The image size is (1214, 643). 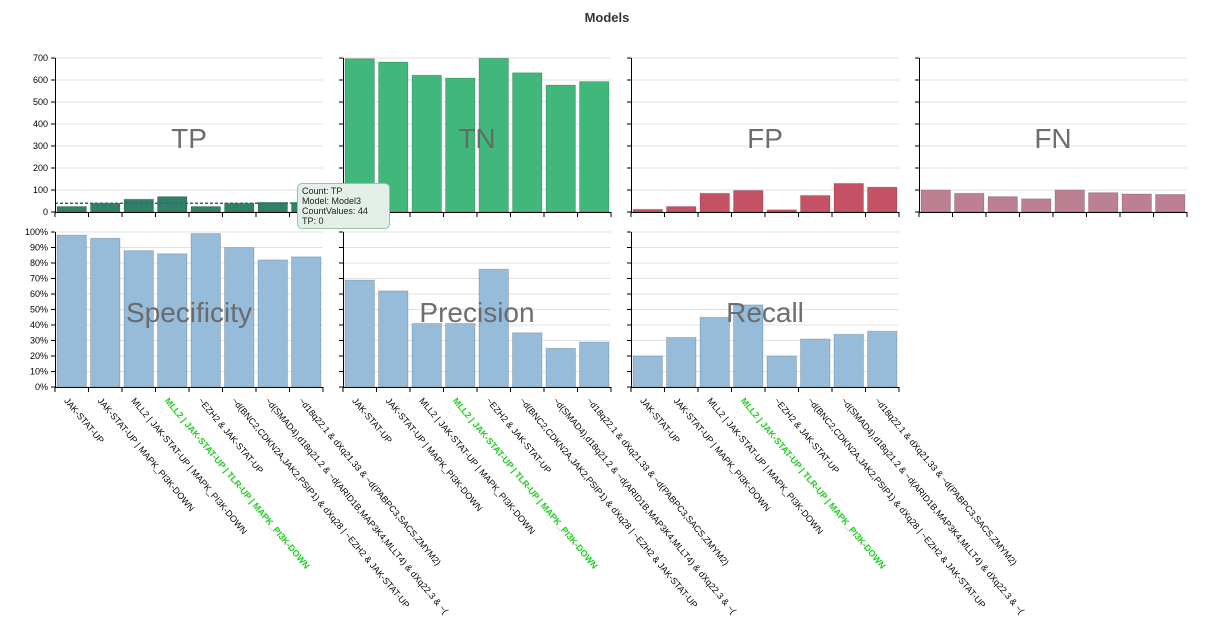 I want to click on tooltip-line-count: Count: TP, so click(x=322, y=191).